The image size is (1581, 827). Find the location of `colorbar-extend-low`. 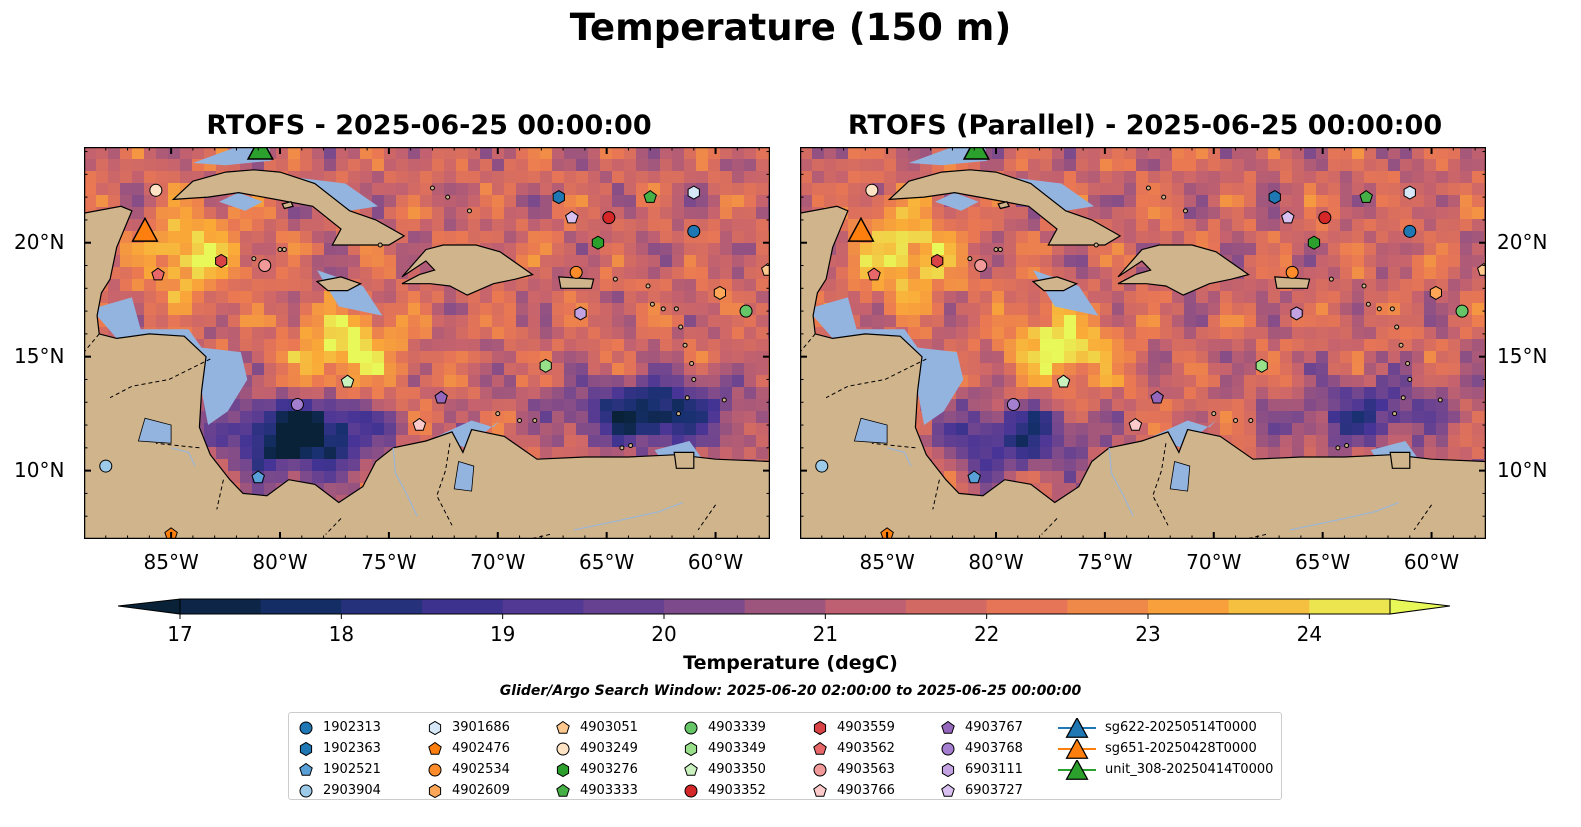

colorbar-extend-low is located at coordinates (149, 606).